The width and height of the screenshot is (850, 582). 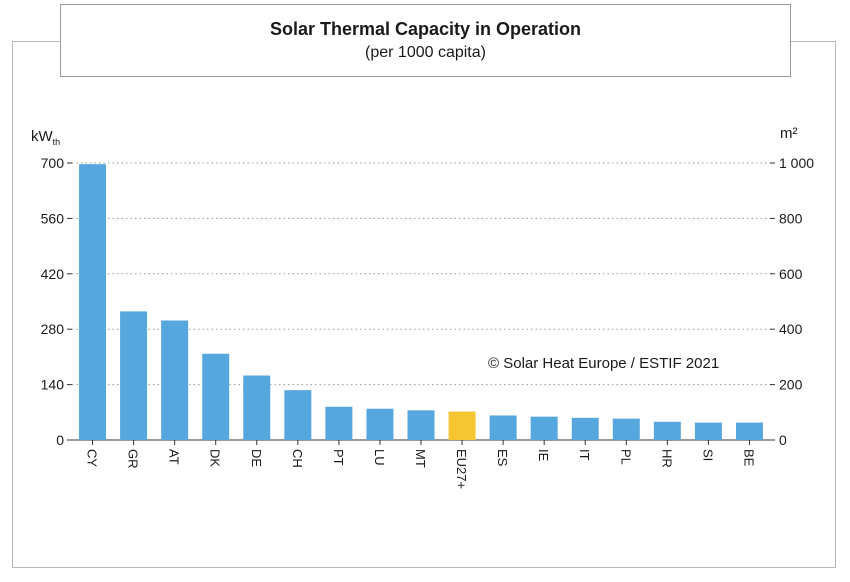 What do you see at coordinates (256, 458) in the screenshot?
I see `category-label: DE` at bounding box center [256, 458].